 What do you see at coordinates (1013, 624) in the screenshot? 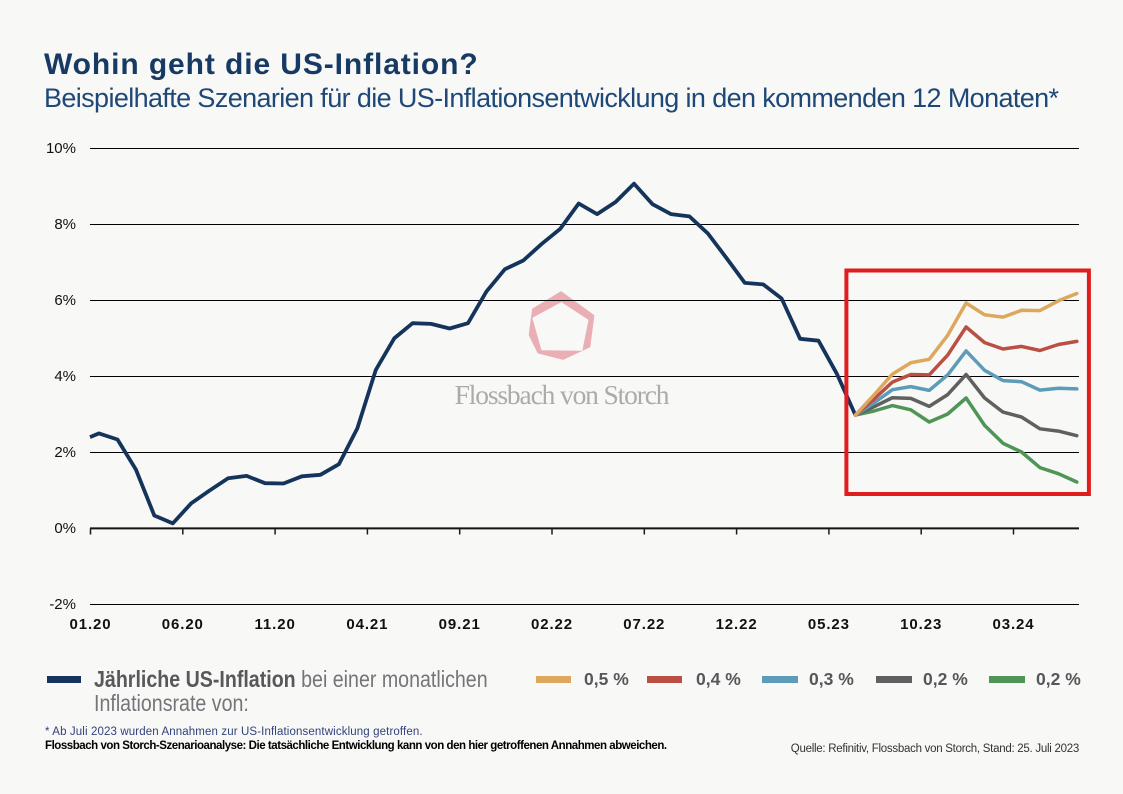
I see `svg-text: 03.24` at bounding box center [1013, 624].